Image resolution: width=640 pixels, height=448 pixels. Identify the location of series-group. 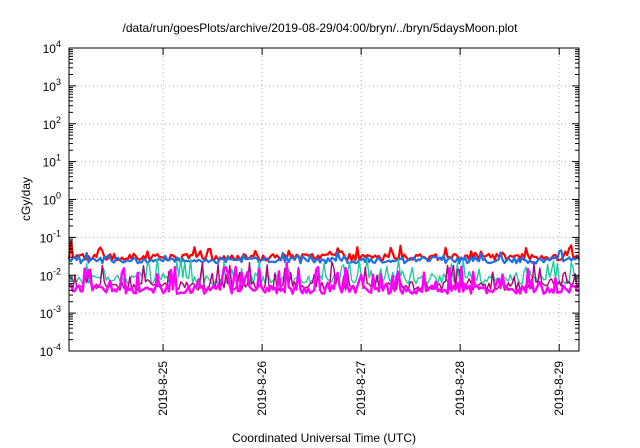
(323, 267).